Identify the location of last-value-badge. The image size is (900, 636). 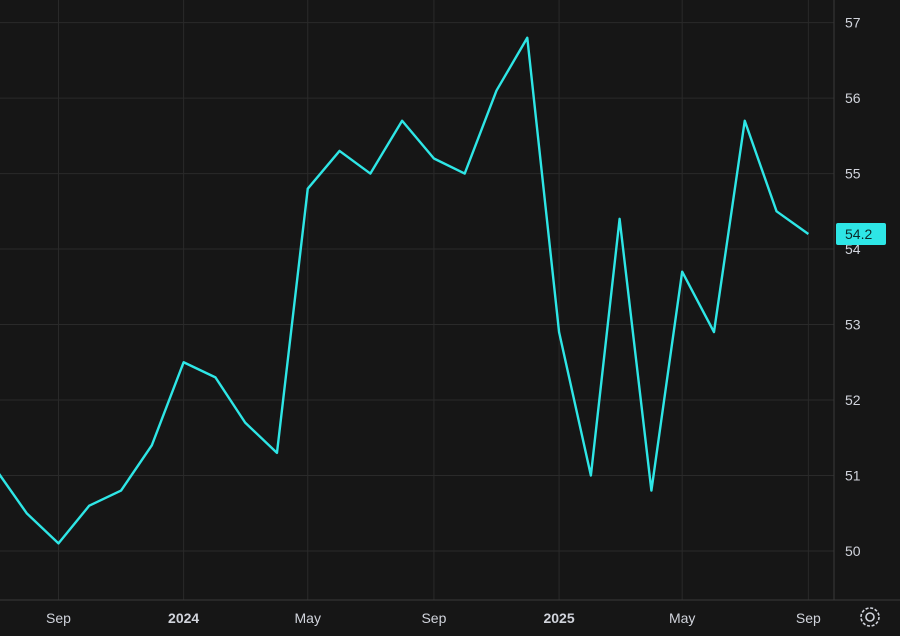
(861, 233).